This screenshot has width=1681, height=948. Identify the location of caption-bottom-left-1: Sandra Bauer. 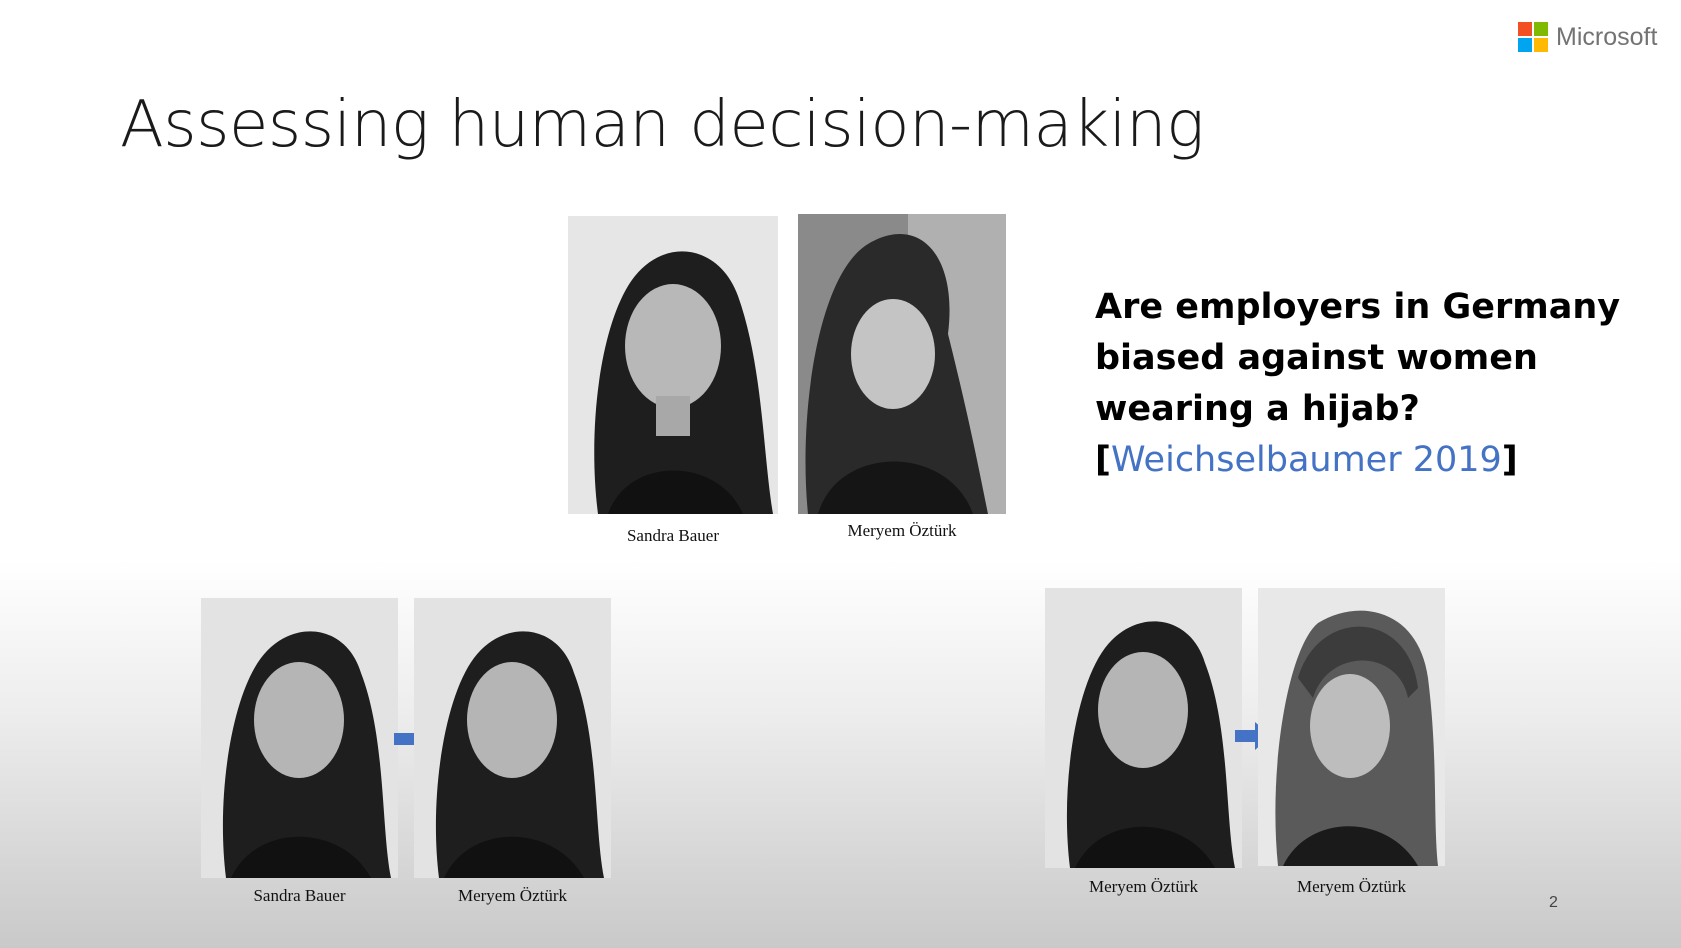
(299, 895).